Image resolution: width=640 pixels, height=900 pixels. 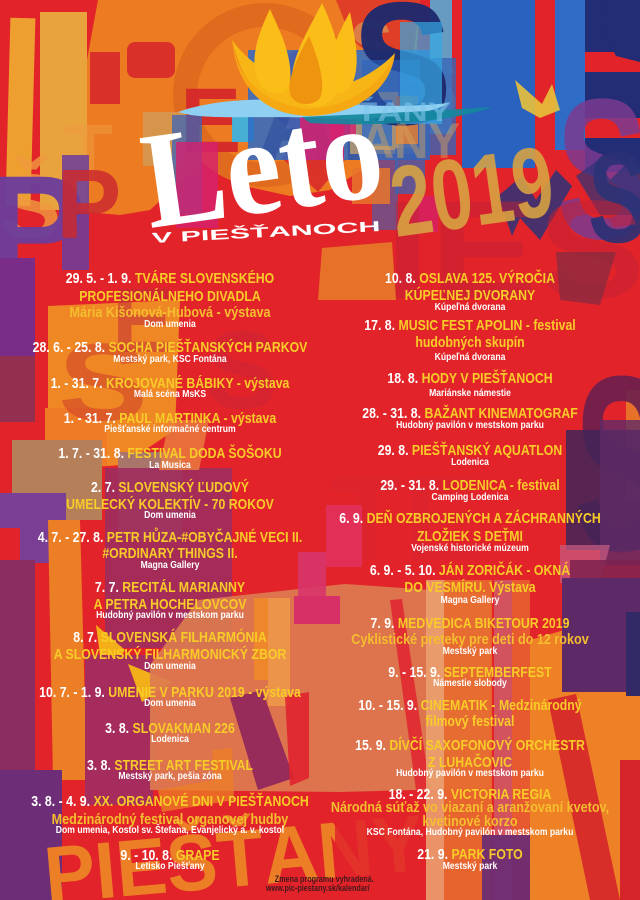 I want to click on svg-text: Leto, so click(x=262, y=165).